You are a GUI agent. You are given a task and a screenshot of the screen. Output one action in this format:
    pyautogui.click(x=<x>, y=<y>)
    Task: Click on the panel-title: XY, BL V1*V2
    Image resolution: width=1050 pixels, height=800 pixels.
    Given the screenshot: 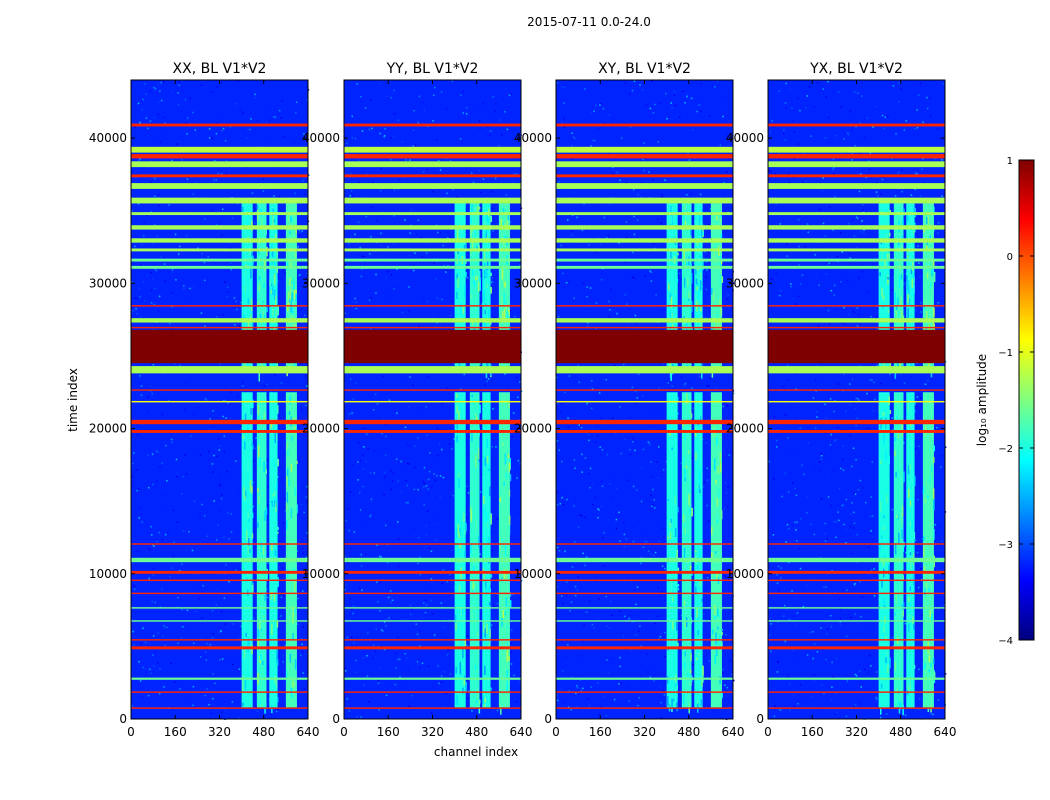 What is the action you would take?
    pyautogui.click(x=644, y=69)
    